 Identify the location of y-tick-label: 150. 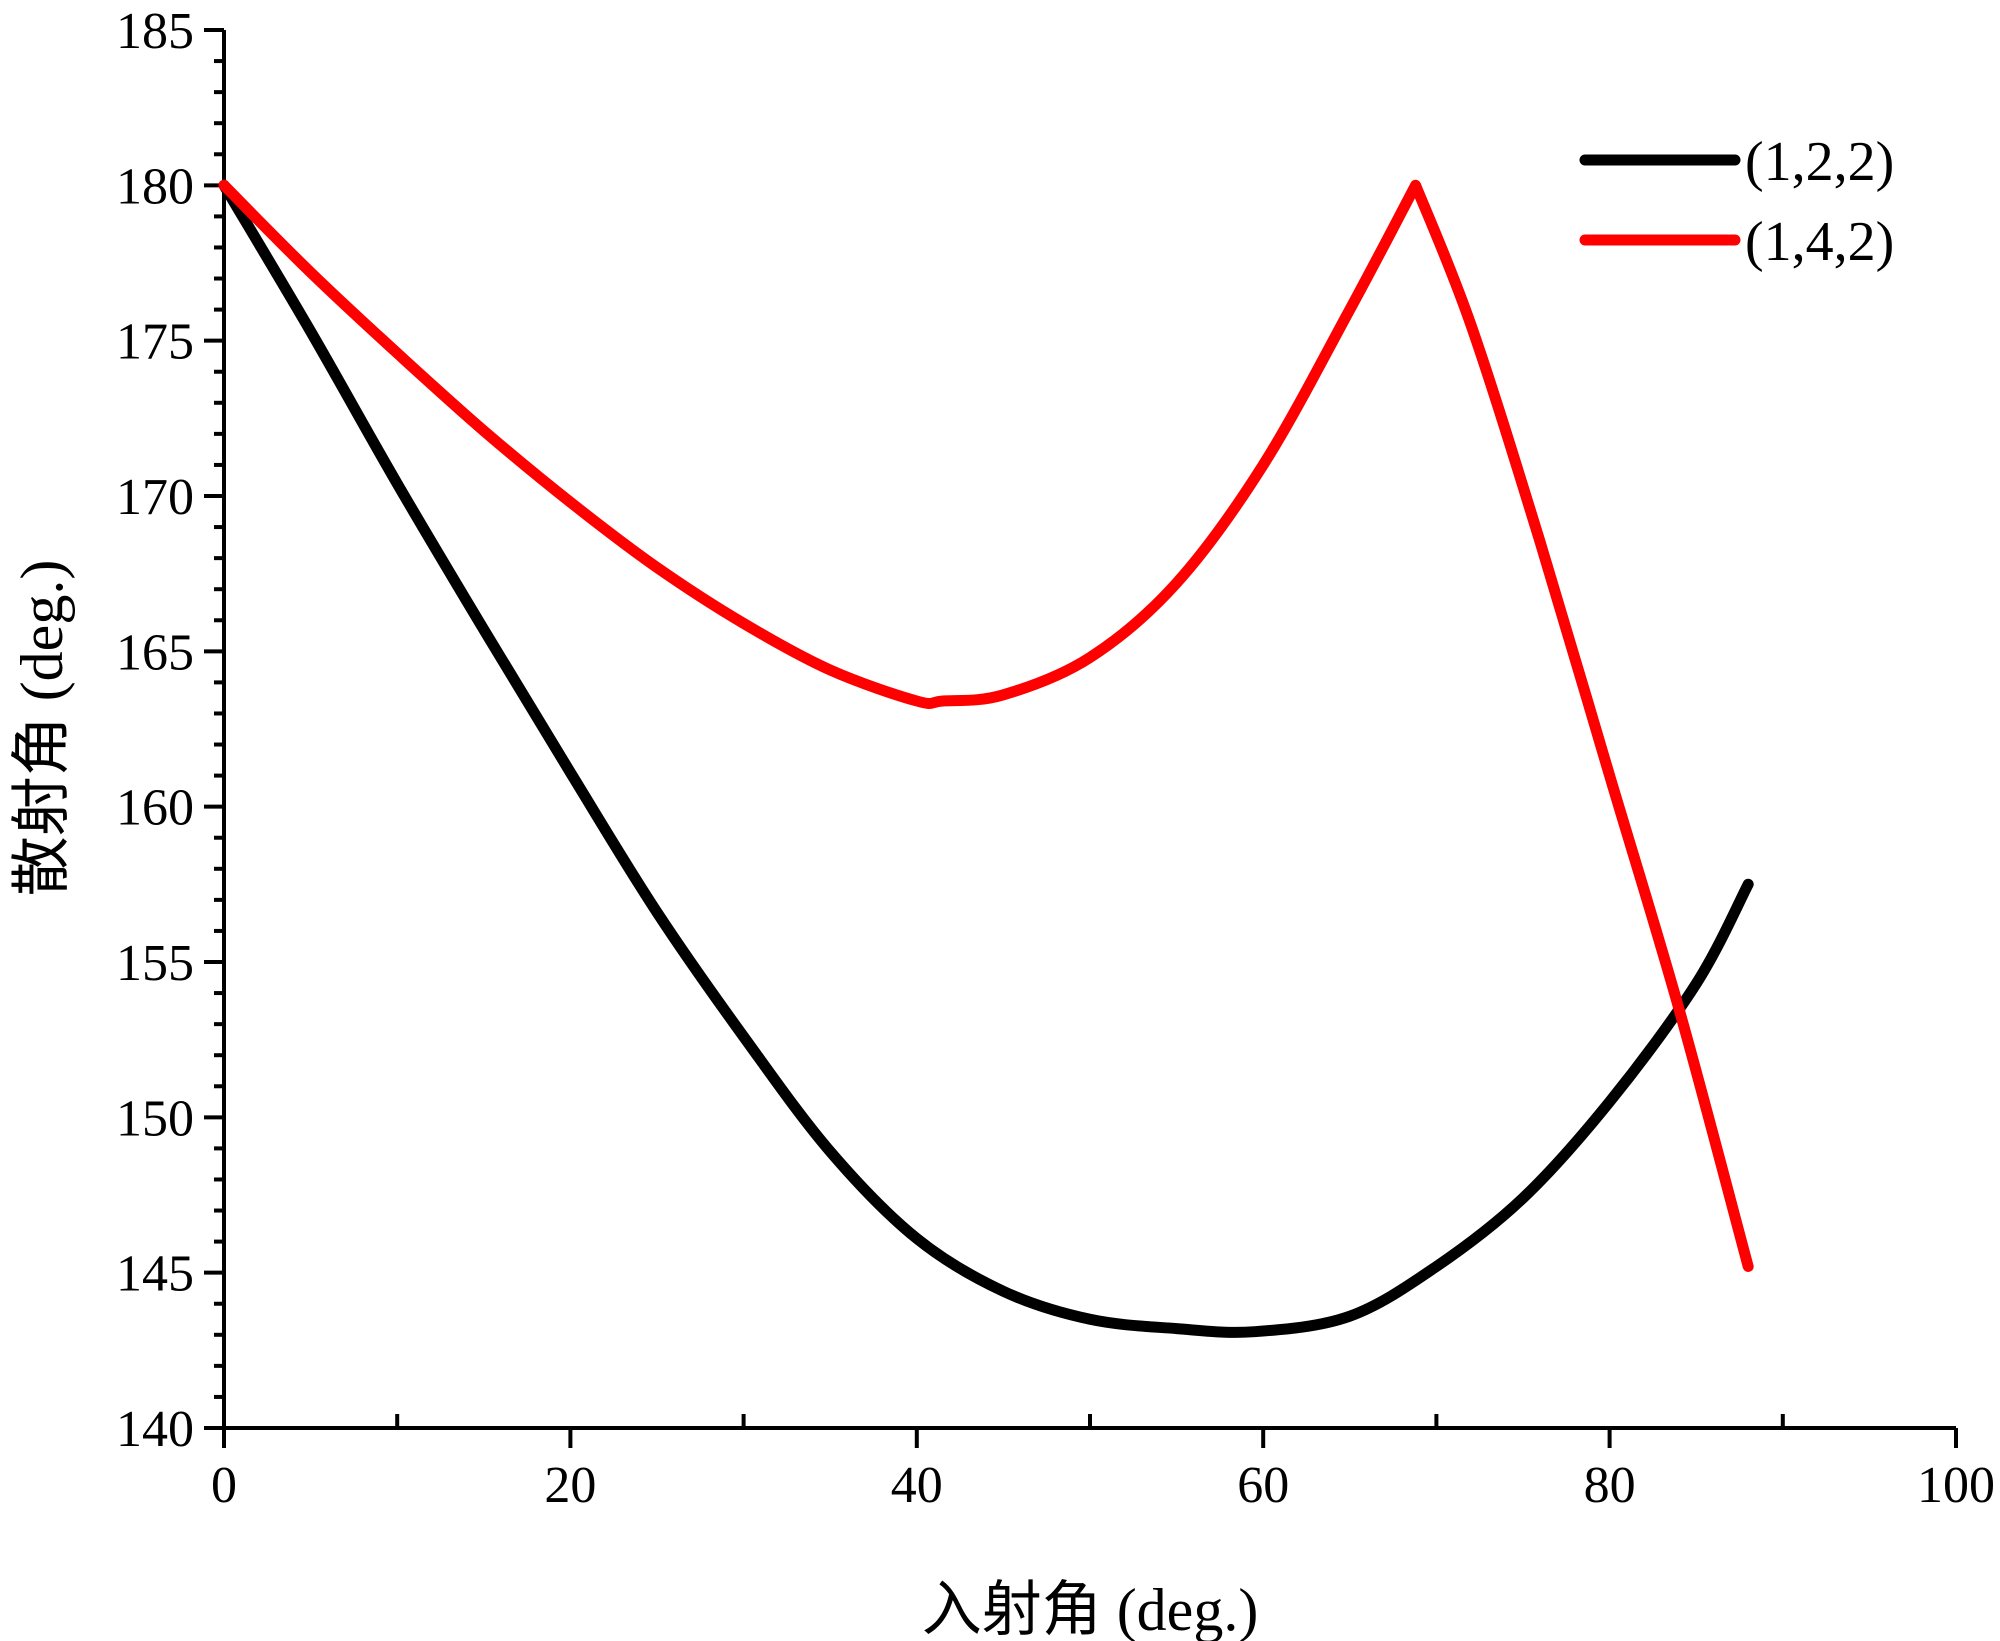
(155, 1118).